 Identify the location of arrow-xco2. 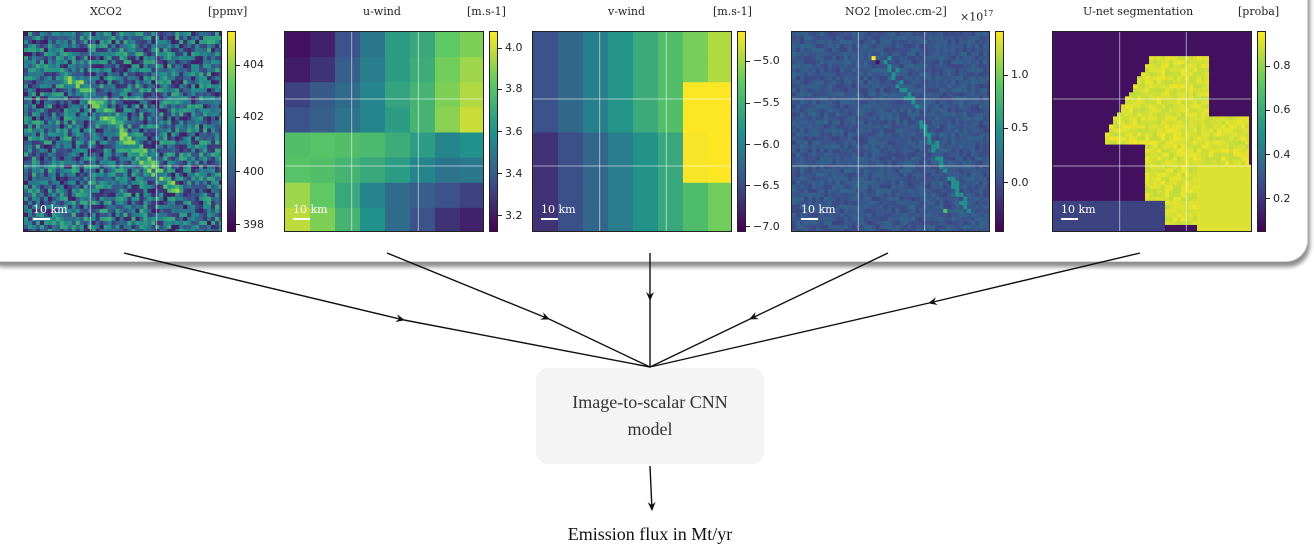
(264, 287).